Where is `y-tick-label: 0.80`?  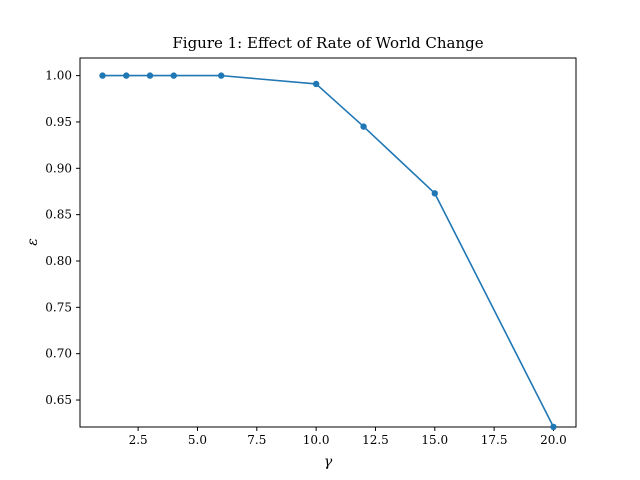 y-tick-label: 0.80 is located at coordinates (58, 261).